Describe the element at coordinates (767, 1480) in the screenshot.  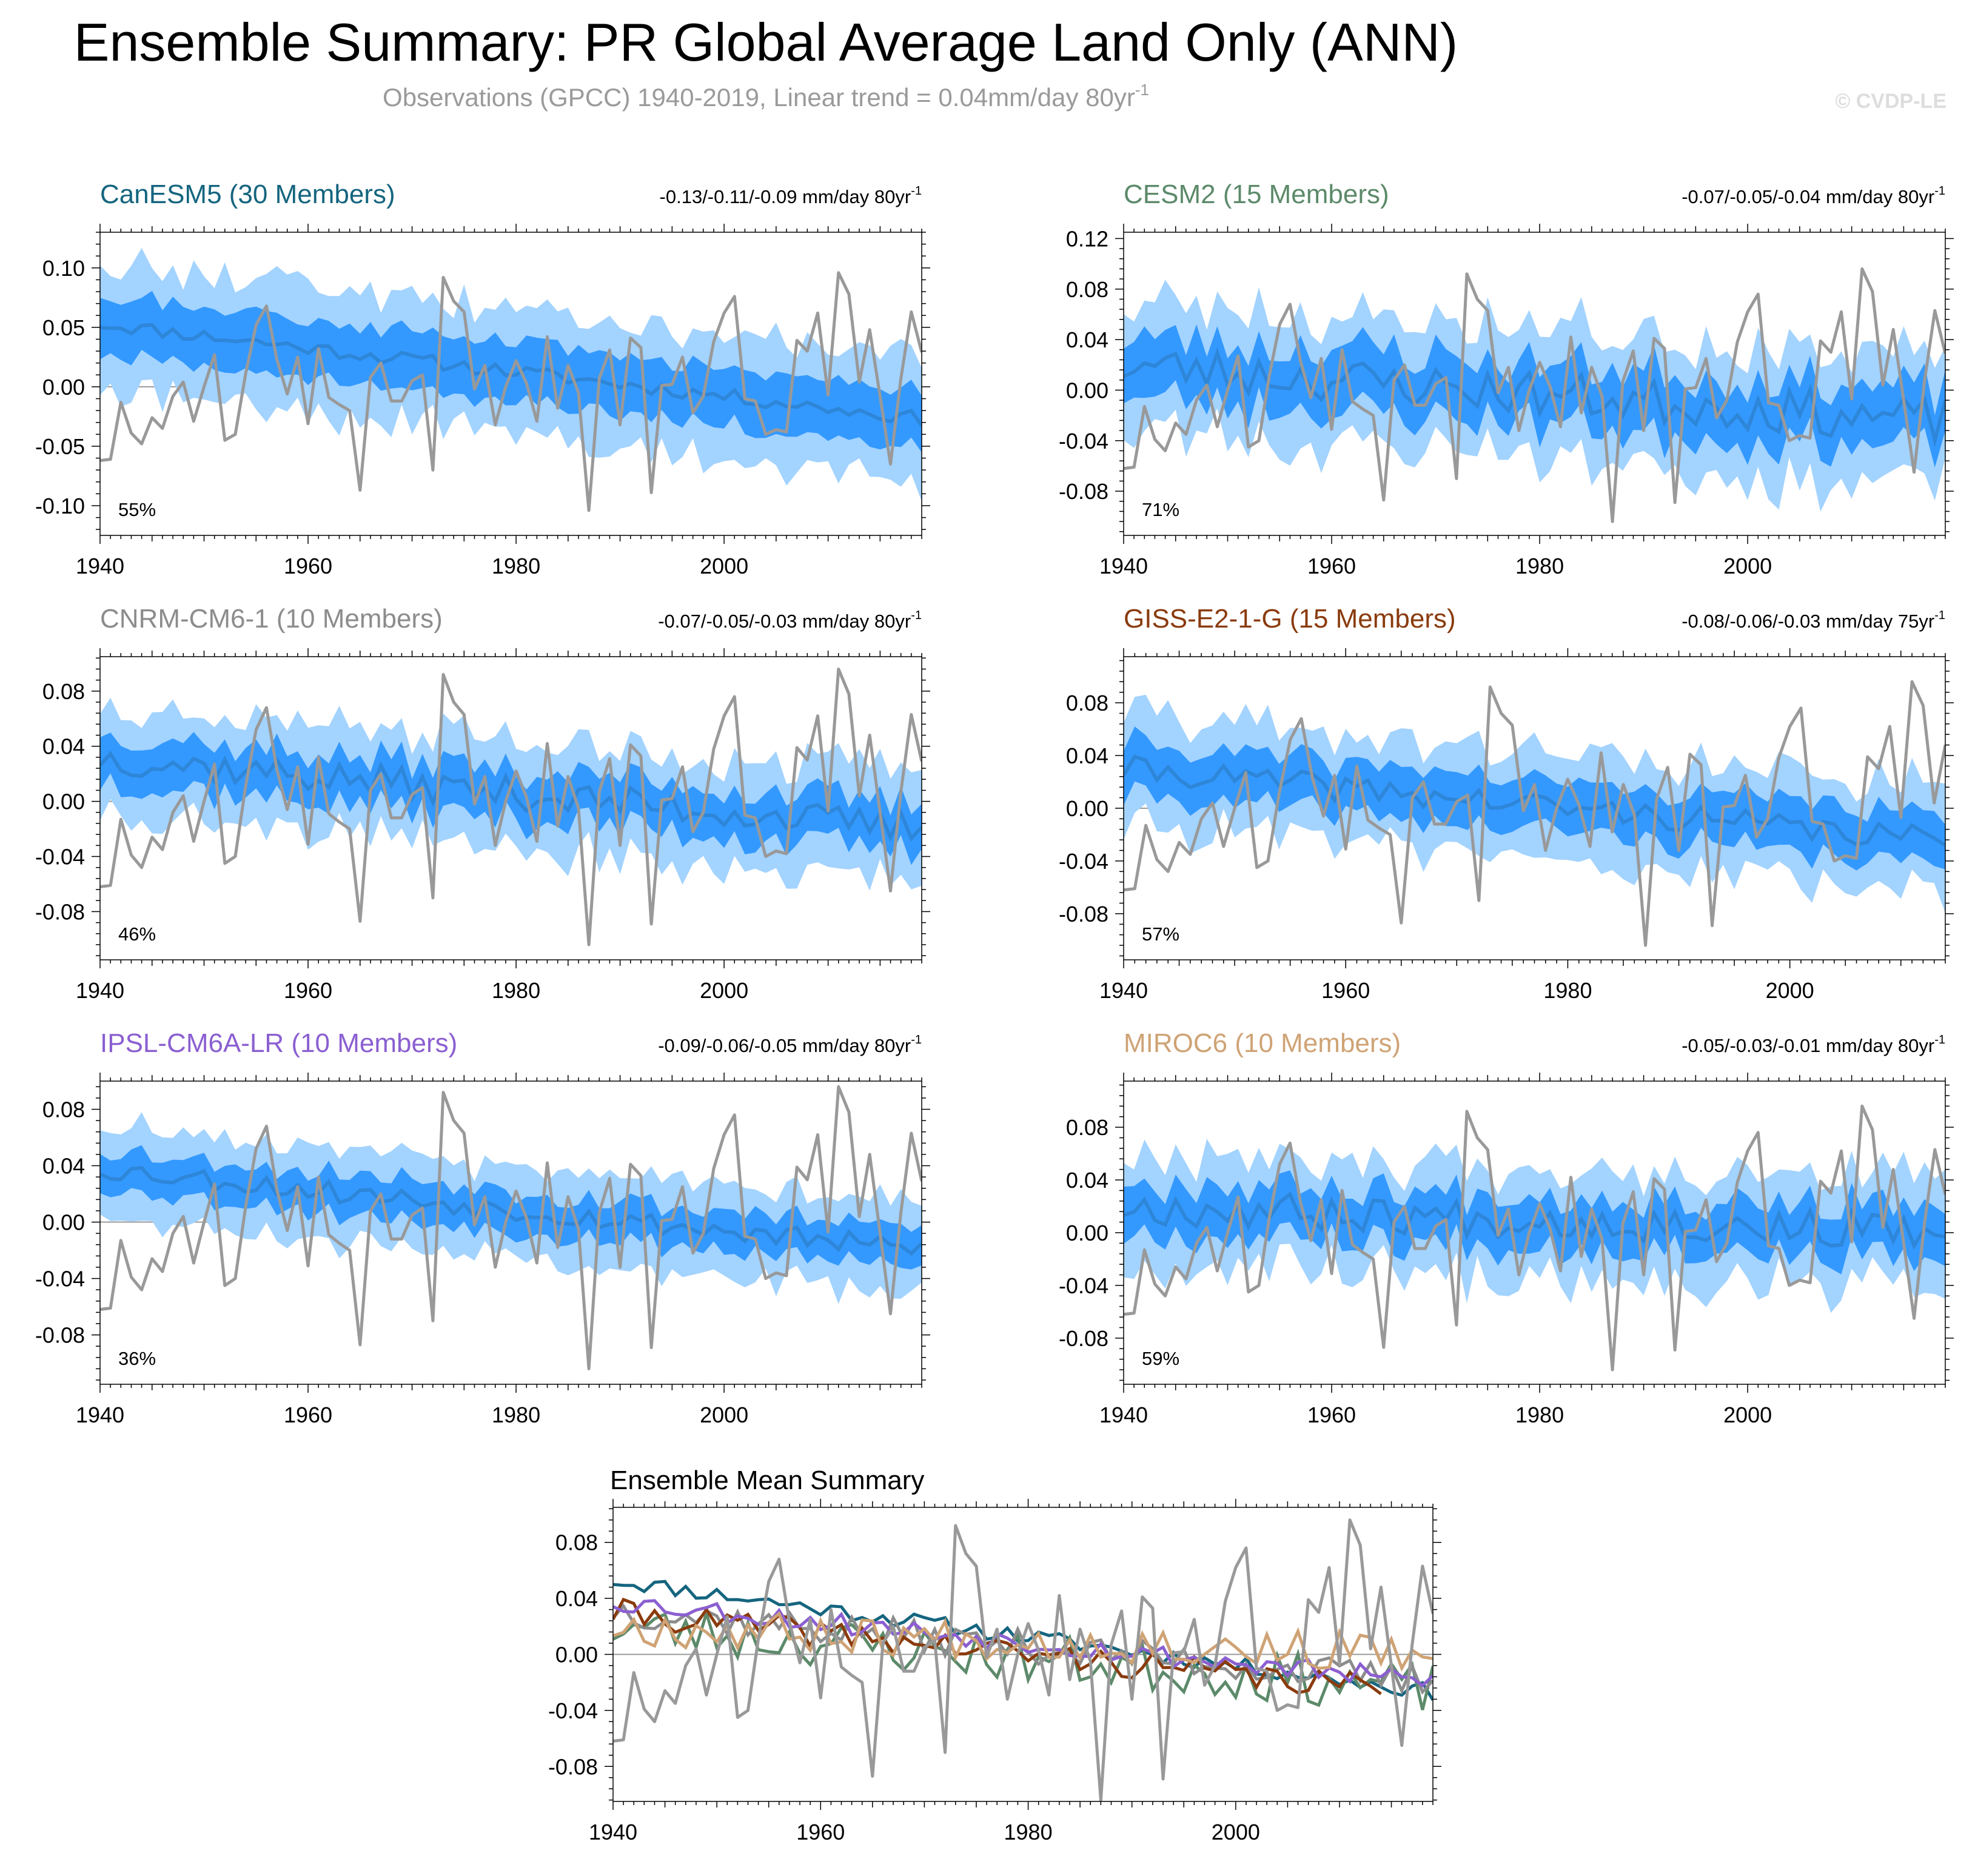
I see `summary-title: Ensemble Mean Summary` at that location.